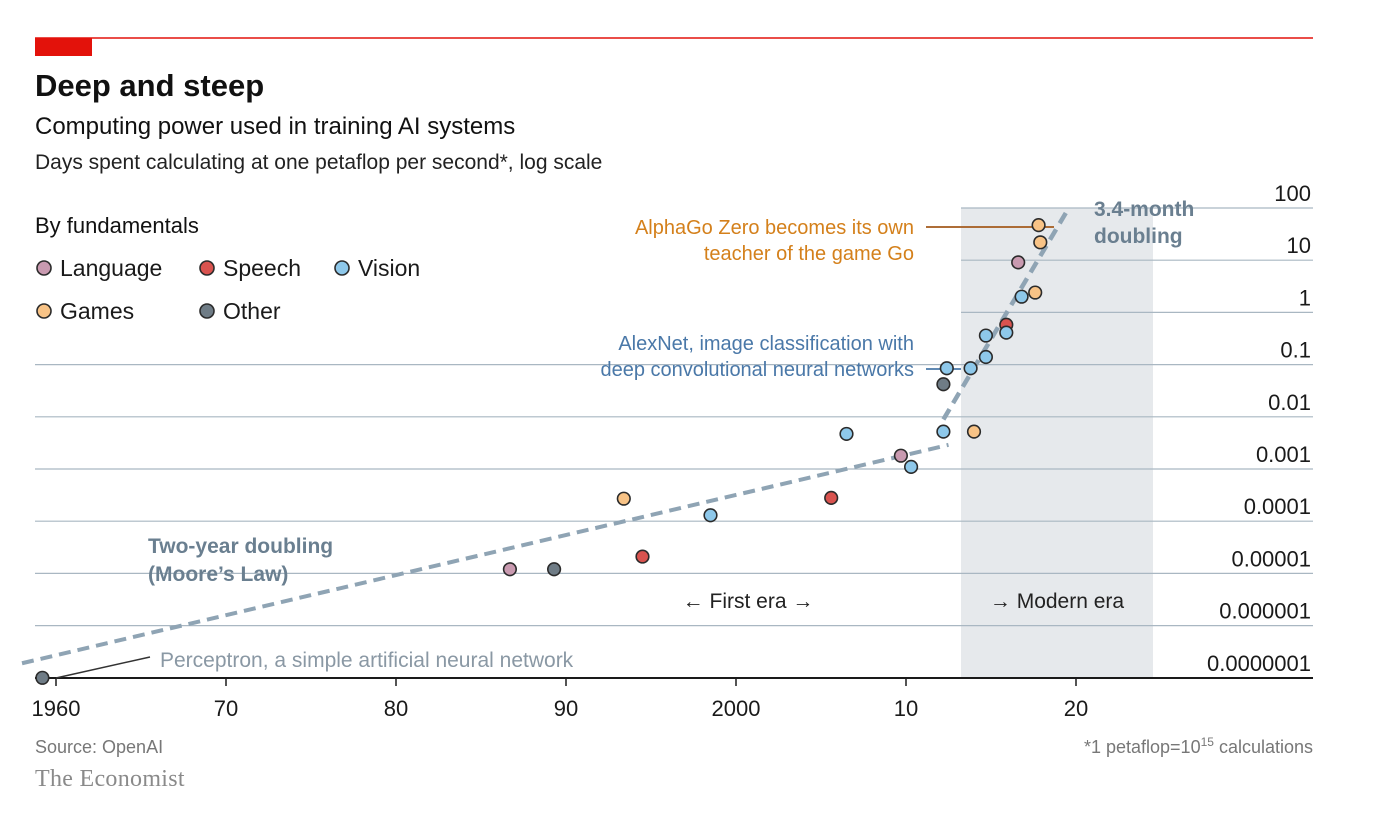  What do you see at coordinates (1144, 209) in the screenshot?
I see `fast-doubling-label-line1: 3.4-month` at bounding box center [1144, 209].